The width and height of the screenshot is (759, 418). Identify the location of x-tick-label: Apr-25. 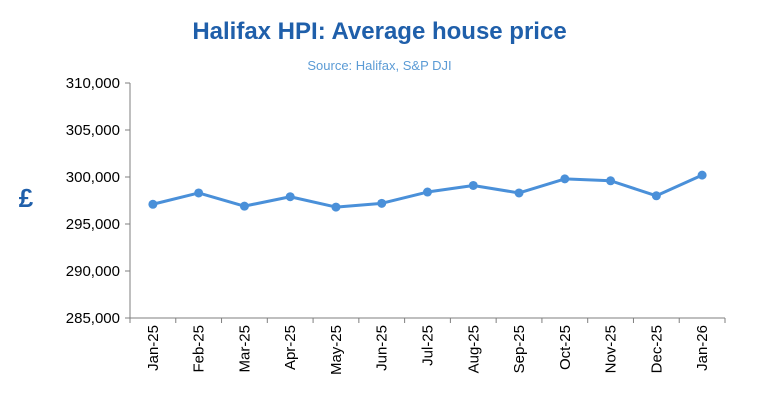
(290, 347).